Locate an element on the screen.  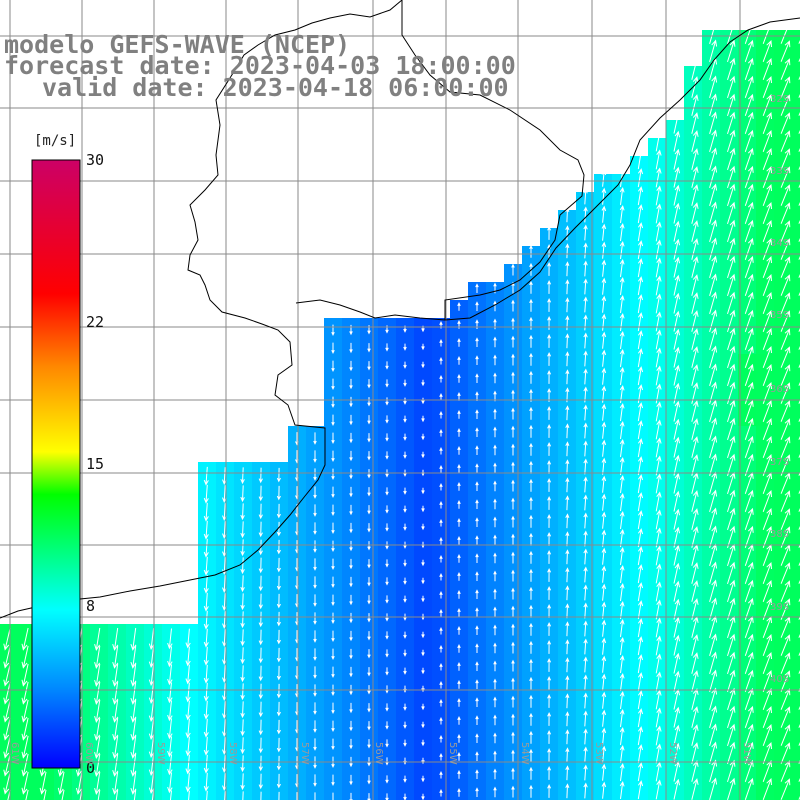
longitude-label: 52W is located at coordinates (672, 753).